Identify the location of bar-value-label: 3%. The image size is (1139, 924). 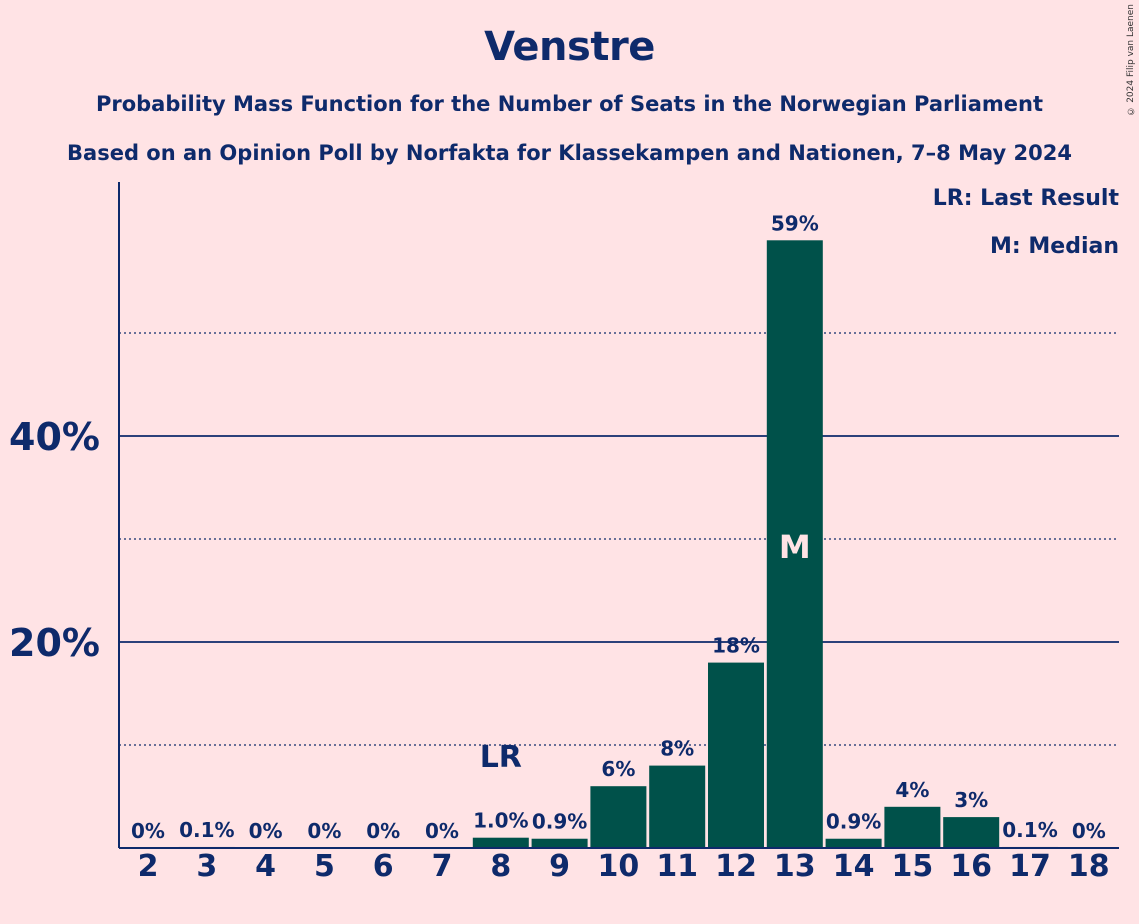
(971, 800).